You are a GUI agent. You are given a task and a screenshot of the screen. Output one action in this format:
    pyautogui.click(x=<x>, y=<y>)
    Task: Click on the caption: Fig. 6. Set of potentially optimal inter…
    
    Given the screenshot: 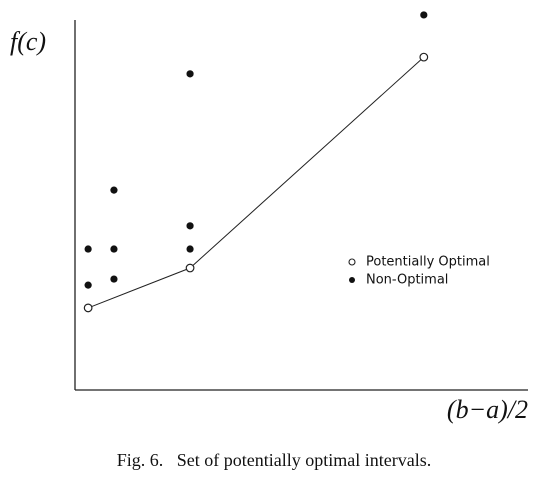 What is the action you would take?
    pyautogui.click(x=274, y=460)
    